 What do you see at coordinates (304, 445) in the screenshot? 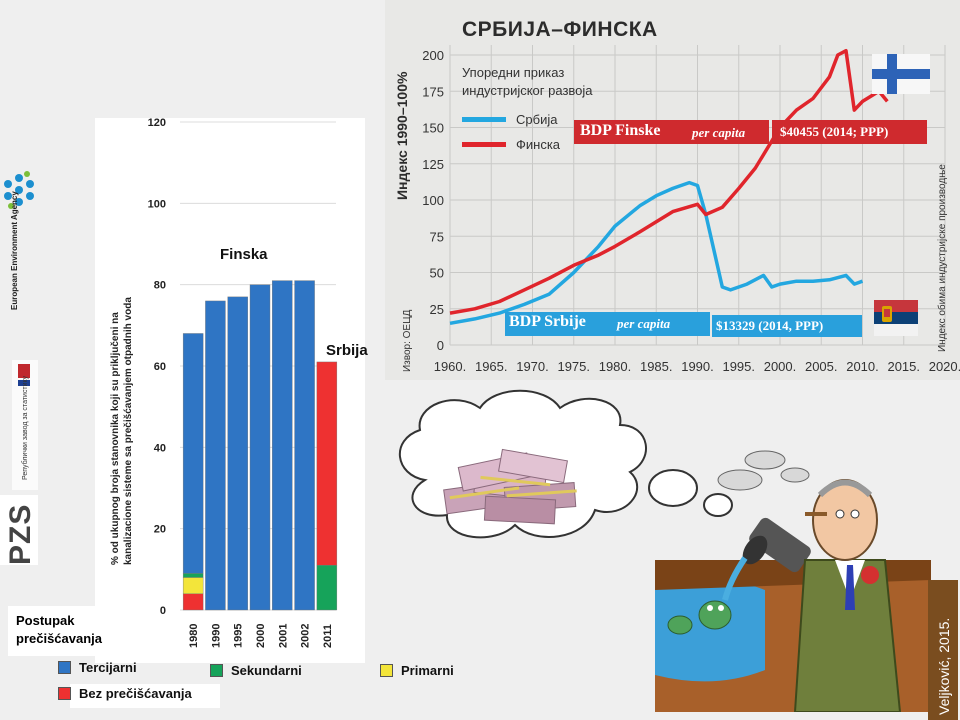
I see `bar-tercijarni-2002` at bounding box center [304, 445].